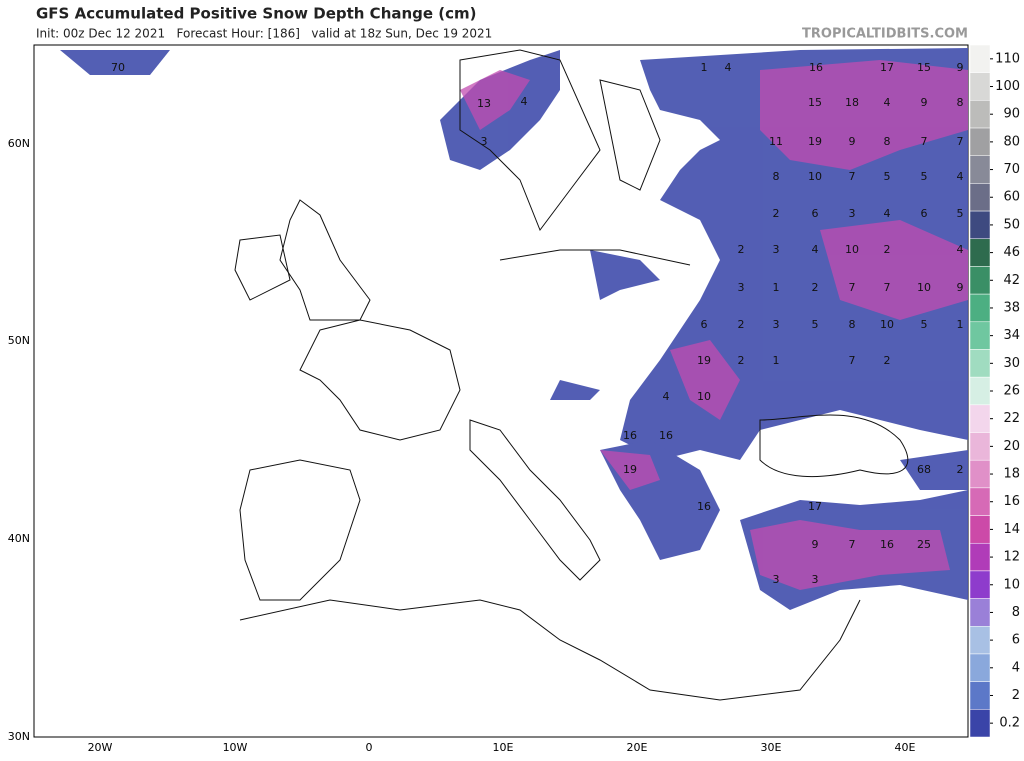 The height and width of the screenshot is (761, 1024). What do you see at coordinates (1011, 169) in the screenshot?
I see `colorbar-label: 70` at bounding box center [1011, 169].